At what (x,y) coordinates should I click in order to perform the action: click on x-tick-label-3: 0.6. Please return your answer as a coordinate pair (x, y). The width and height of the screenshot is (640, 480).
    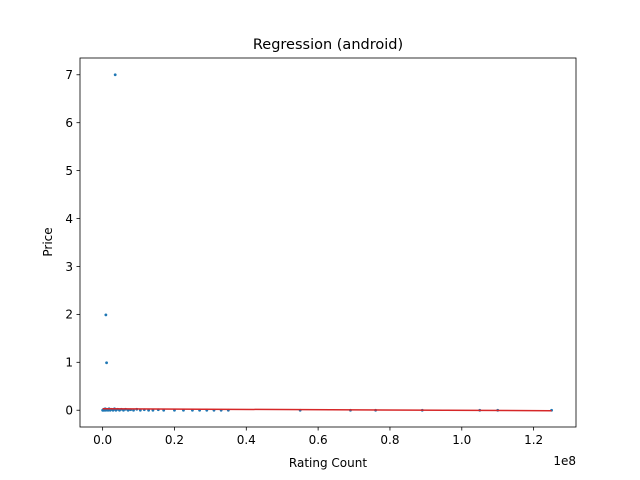
    Looking at the image, I should click on (318, 440).